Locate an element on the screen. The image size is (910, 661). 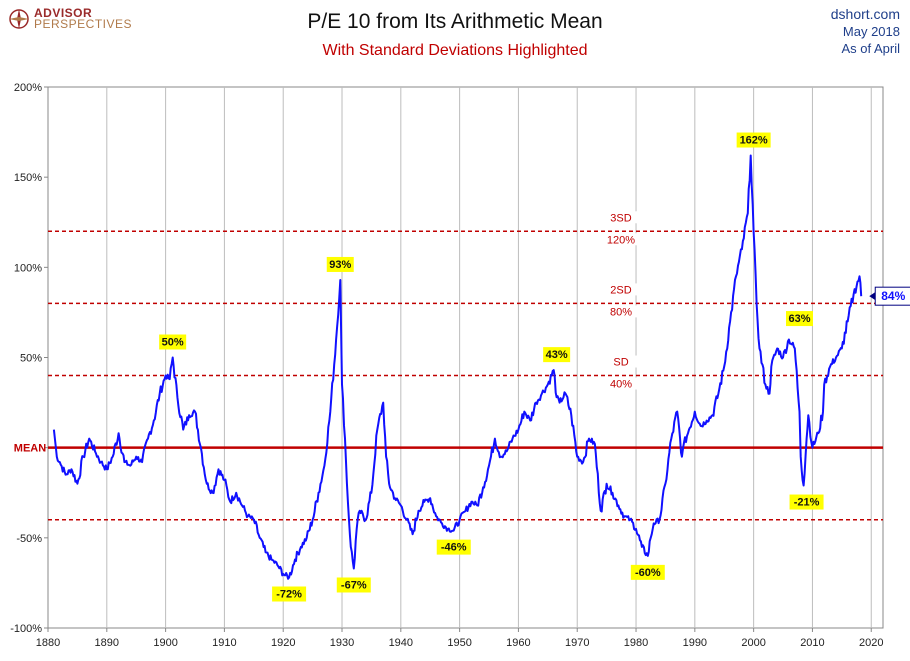
mean-label: MEAN is located at coordinates (30, 449).